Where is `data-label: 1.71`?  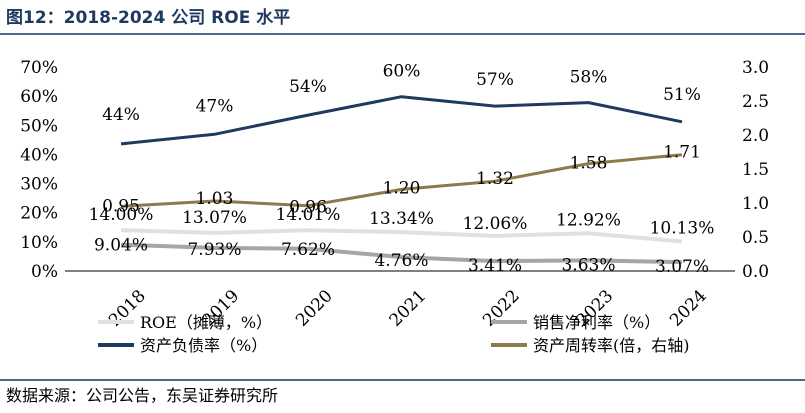
data-label: 1.71 is located at coordinates (682, 153).